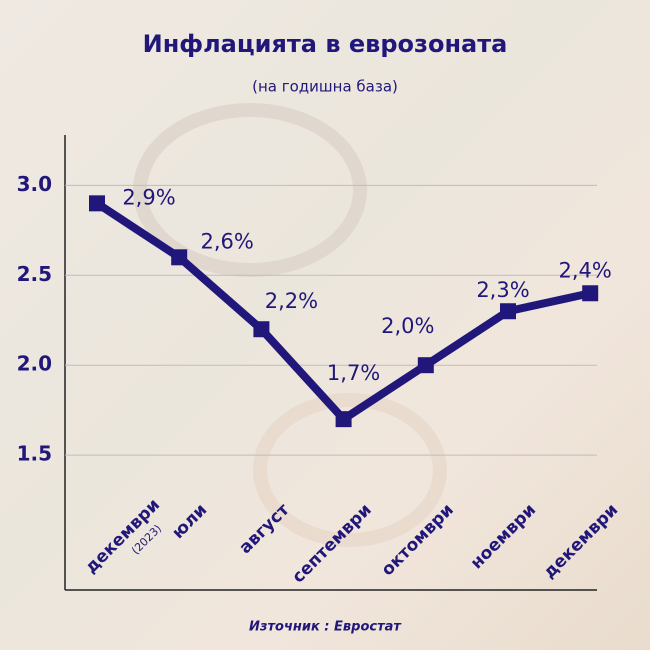  I want to click on data-label: 1,7%, so click(353, 373).